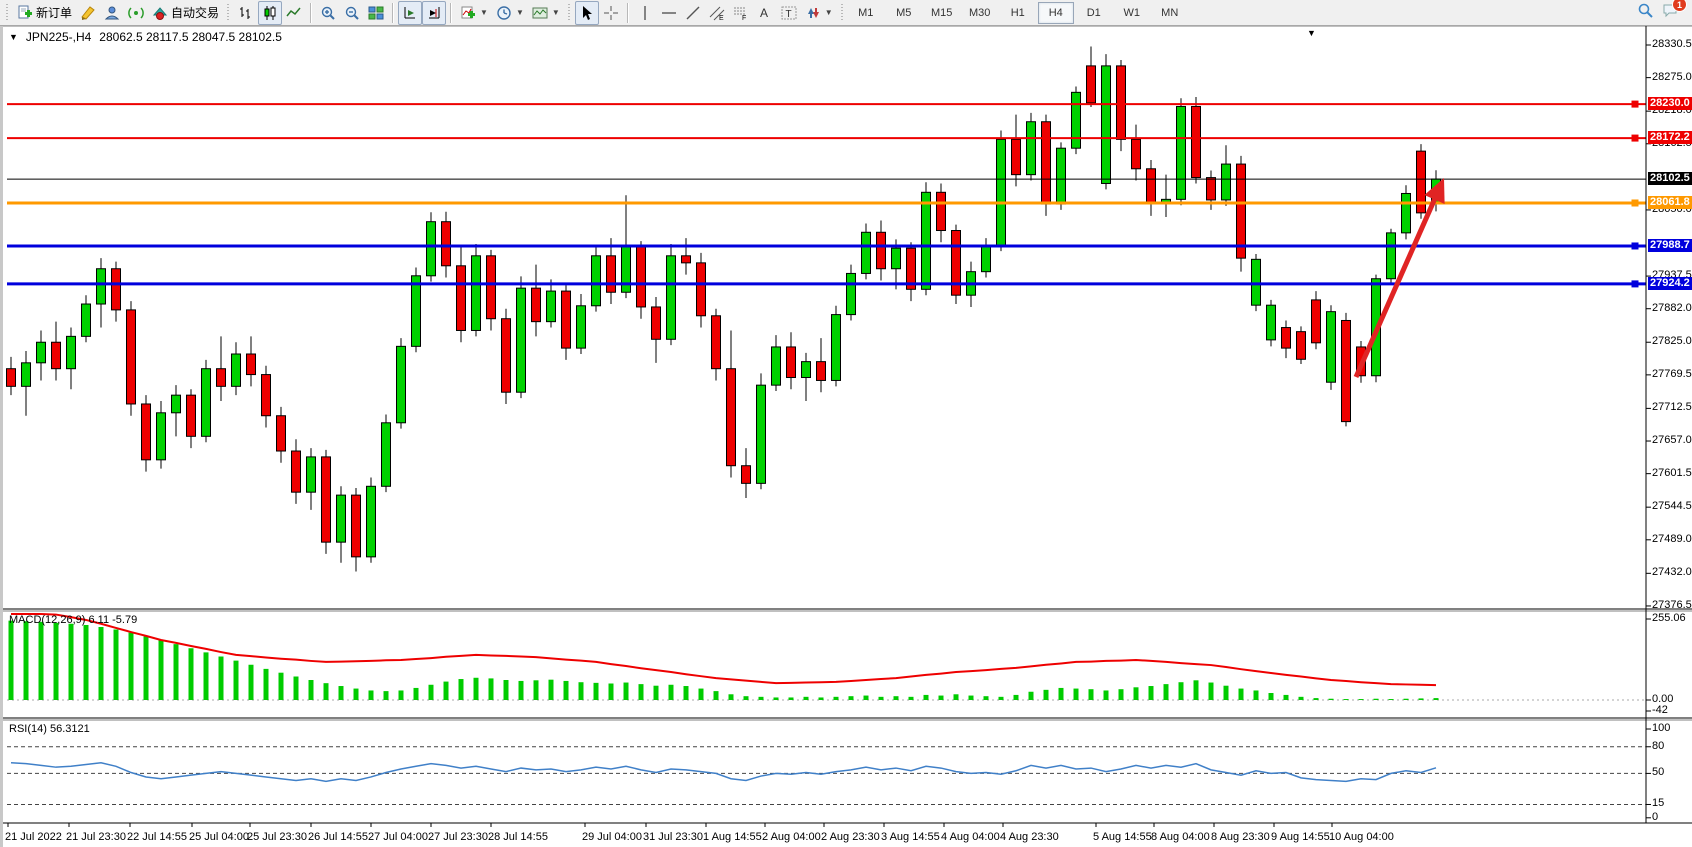  I want to click on date-axis-label: 4 Aug 04:00, so click(970, 837).